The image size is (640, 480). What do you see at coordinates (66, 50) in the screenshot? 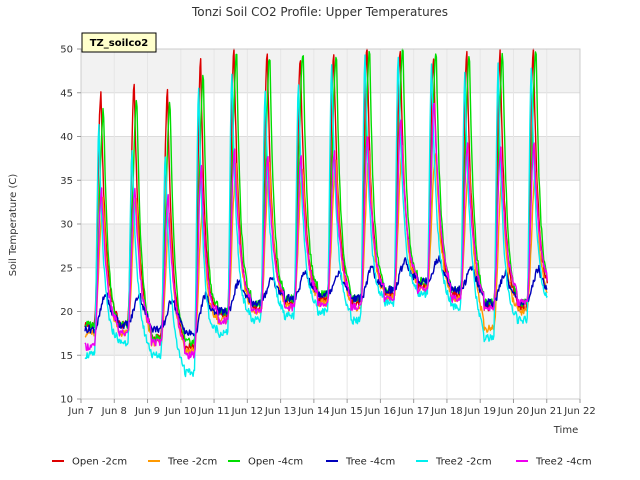
I see `y-tick-label: 50` at bounding box center [66, 50].